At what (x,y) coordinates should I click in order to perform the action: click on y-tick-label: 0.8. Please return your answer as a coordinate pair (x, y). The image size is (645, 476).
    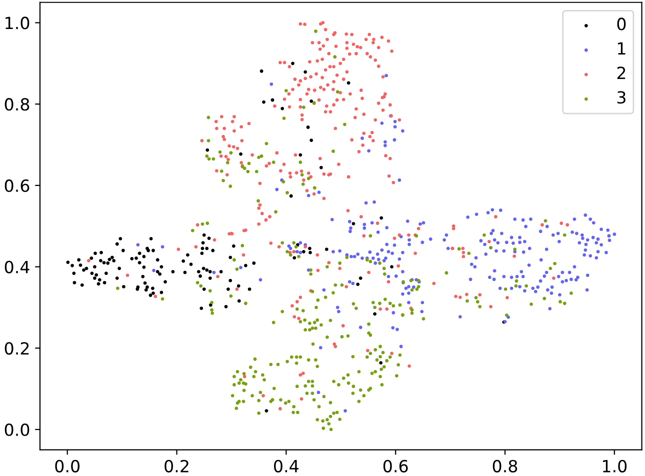
    Looking at the image, I should click on (17, 104).